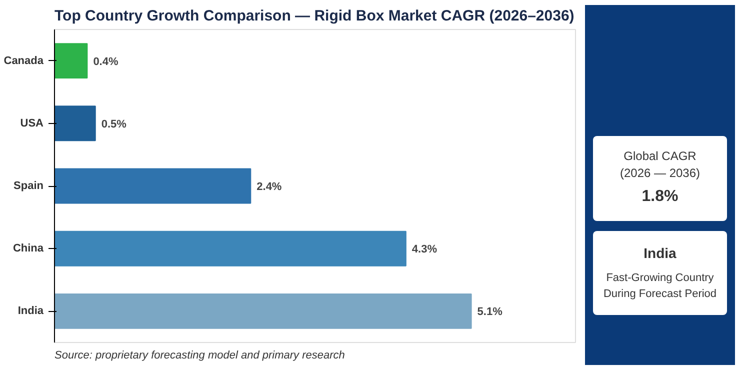 Image resolution: width=750 pixels, height=366 pixels. Describe the element at coordinates (114, 124) in the screenshot. I see `data-label: 0.5%` at that location.